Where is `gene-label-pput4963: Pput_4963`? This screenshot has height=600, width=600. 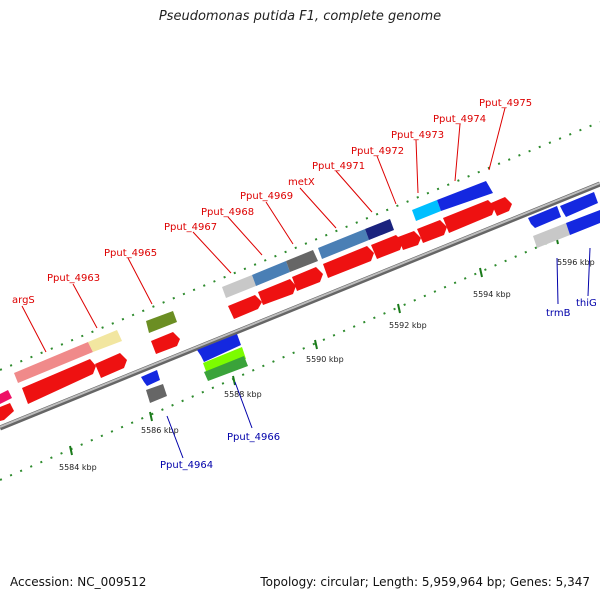
gene-label-pput4963: Pput_4963 is located at coordinates (73, 278).